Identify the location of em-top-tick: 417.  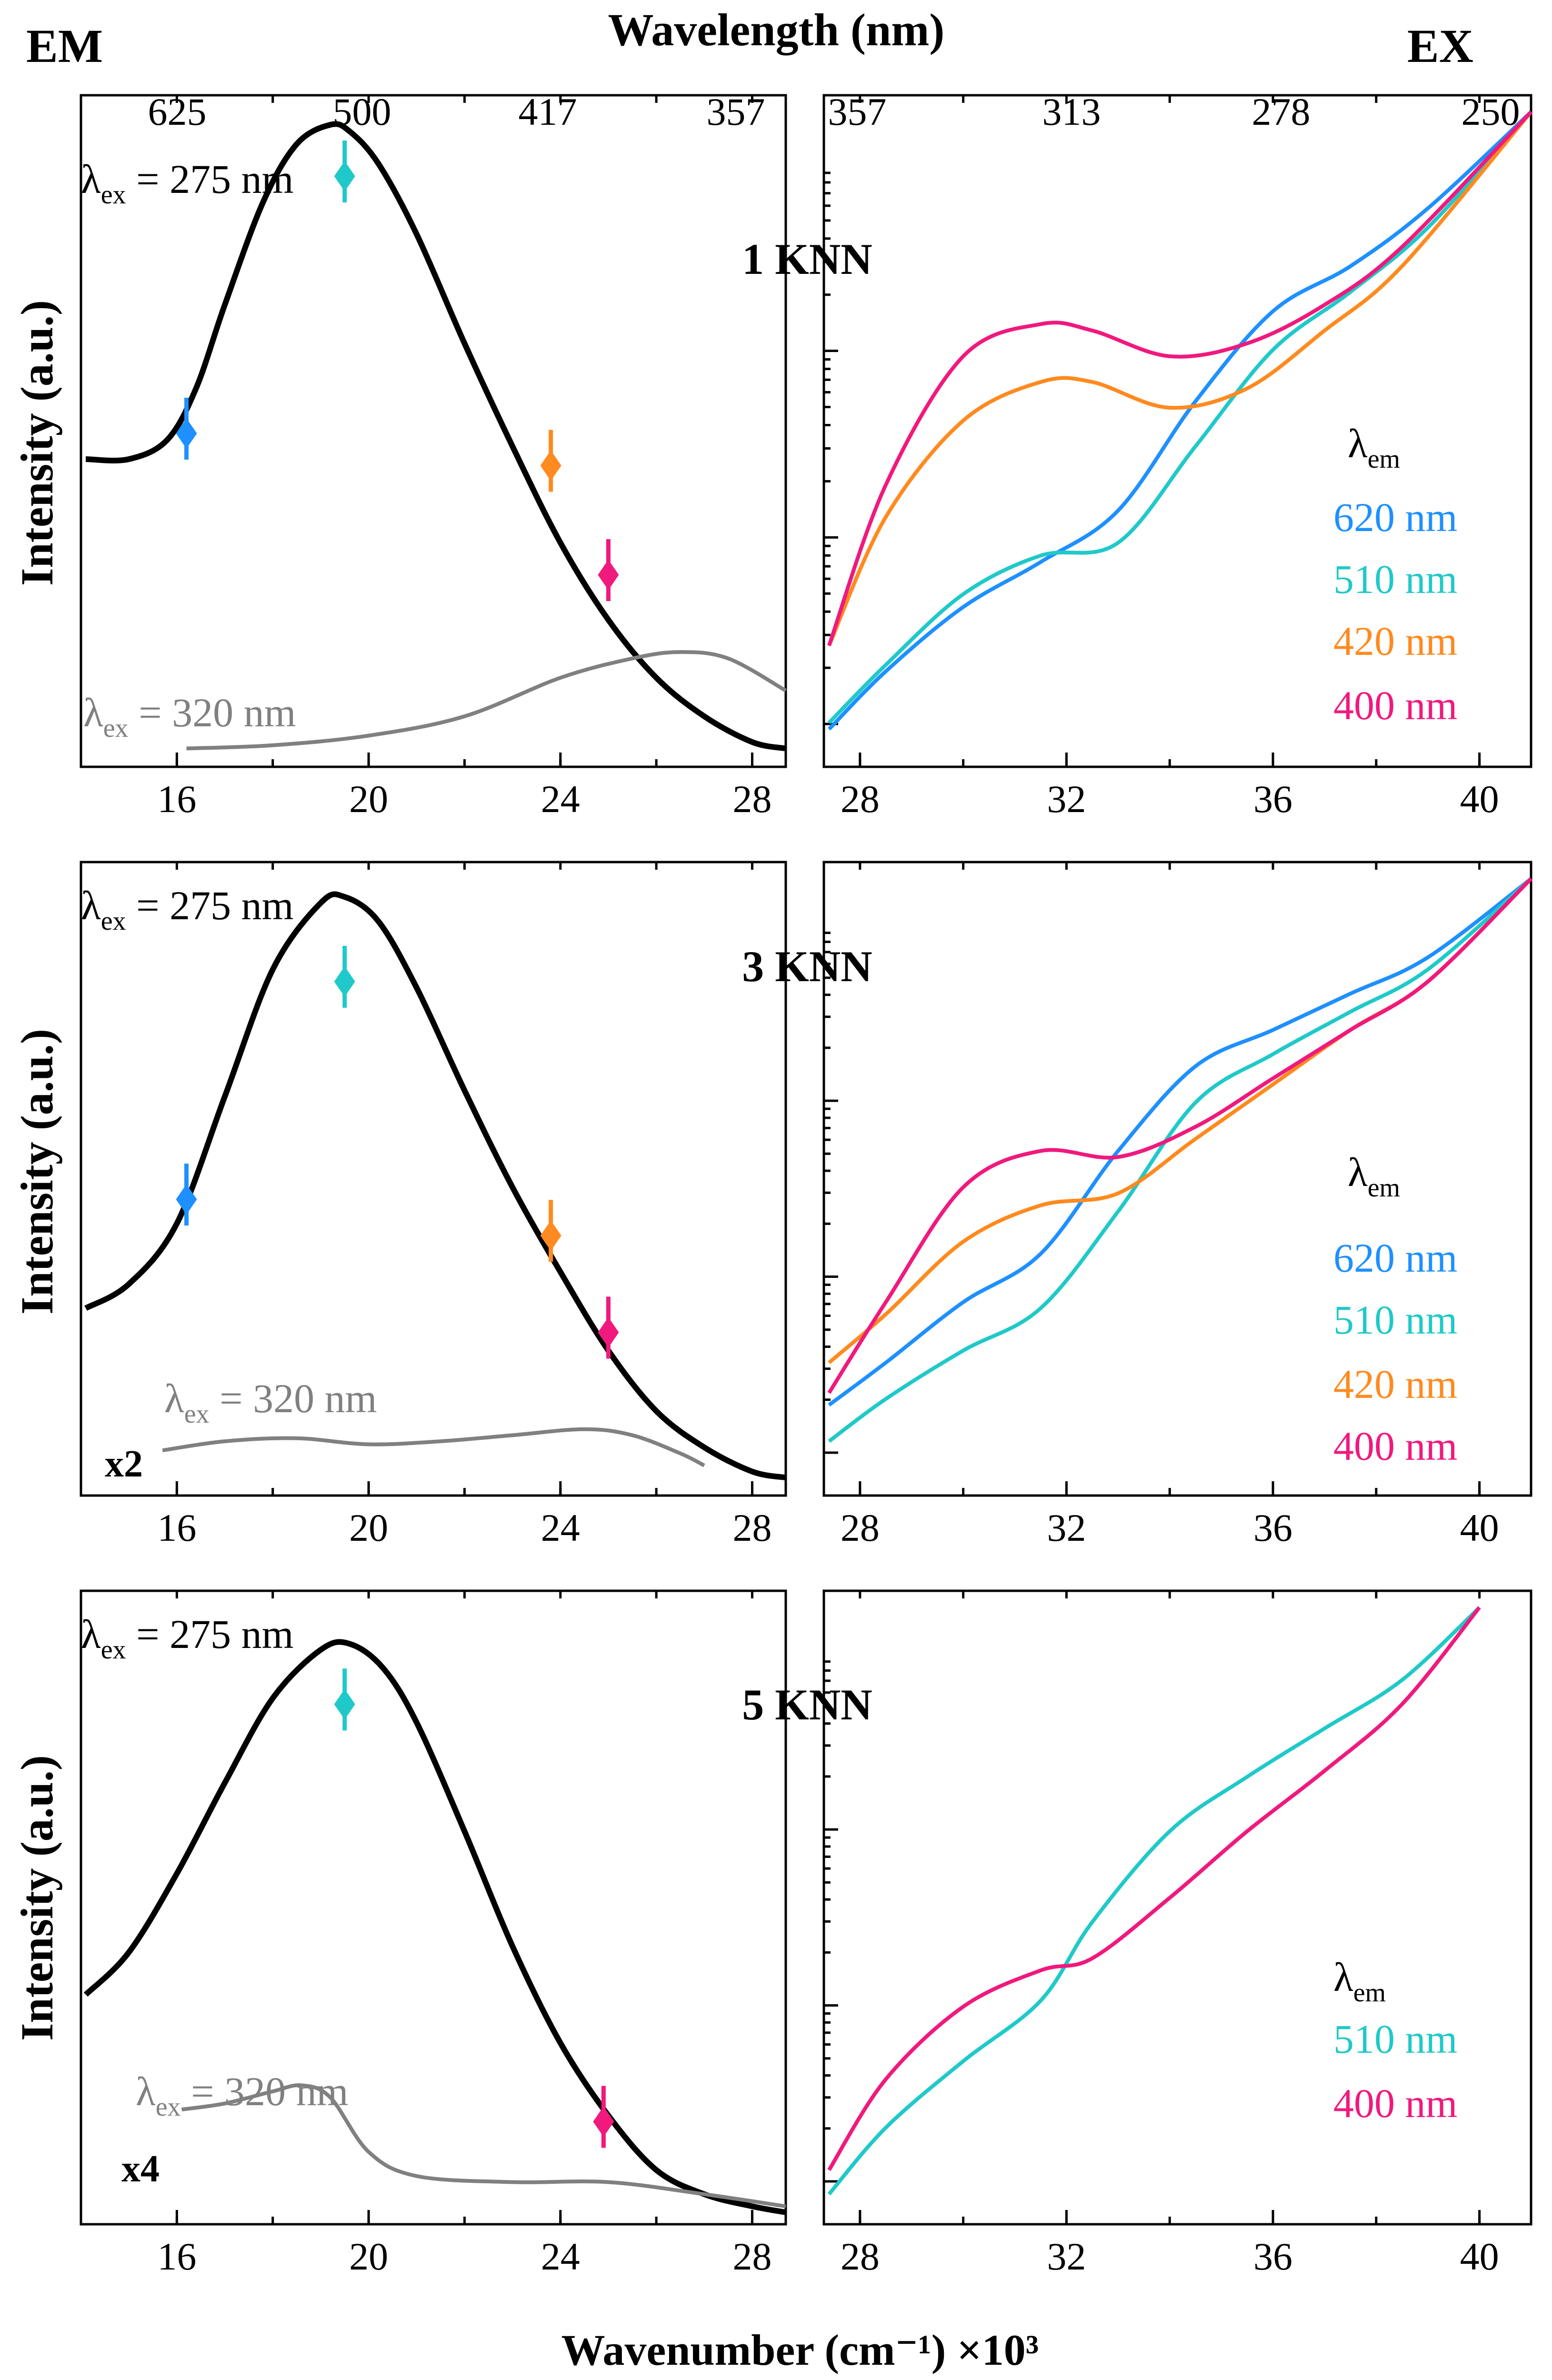
(548, 111).